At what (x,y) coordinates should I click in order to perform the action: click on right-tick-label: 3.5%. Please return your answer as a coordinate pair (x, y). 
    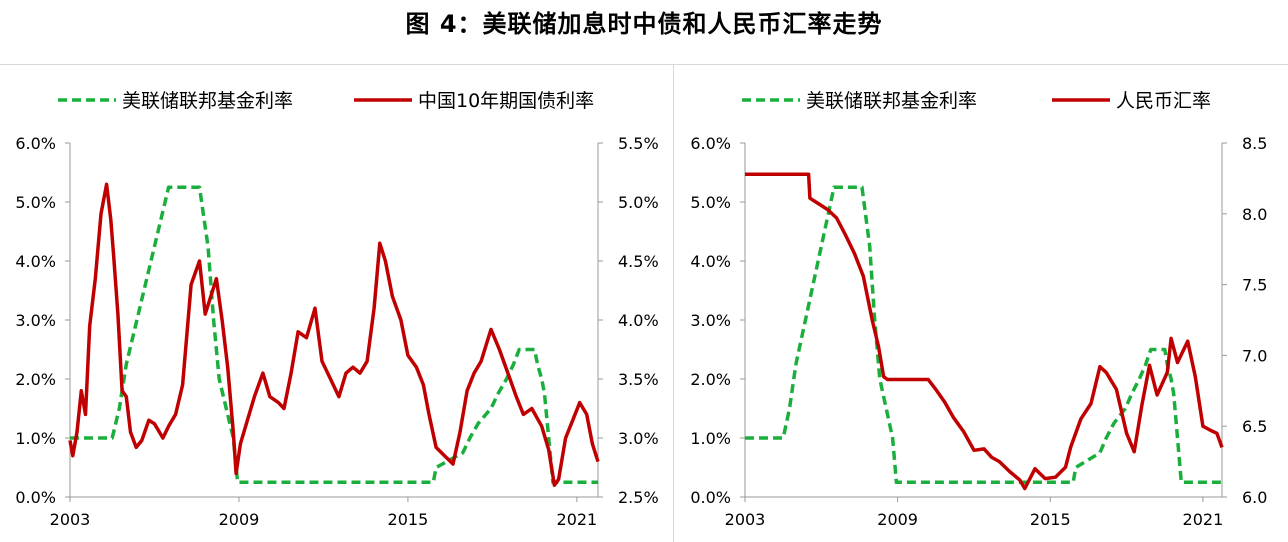
    Looking at the image, I should click on (638, 379).